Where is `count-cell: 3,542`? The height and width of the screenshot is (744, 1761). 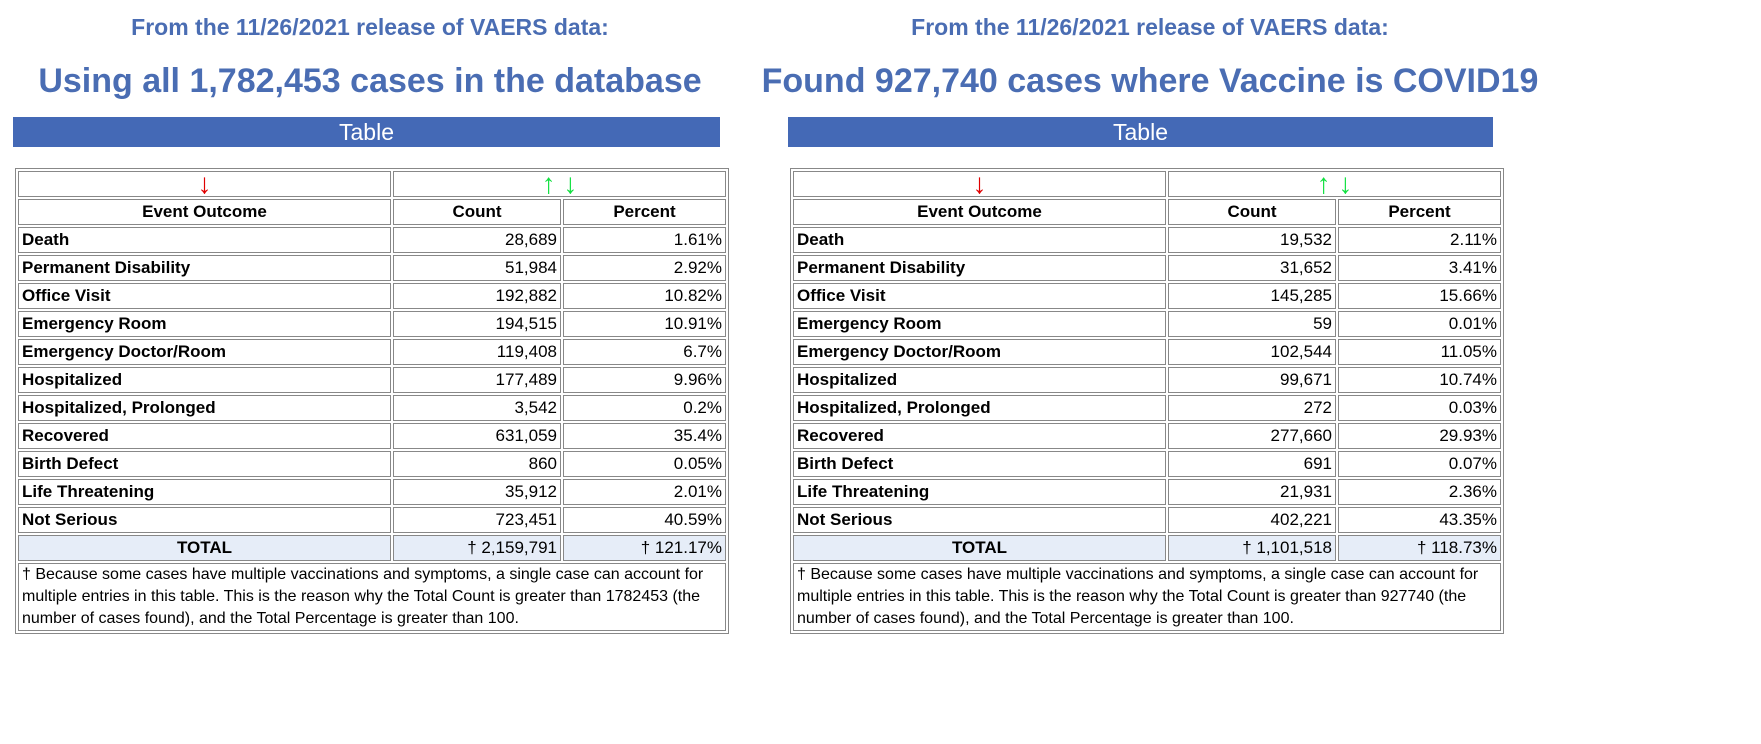 count-cell: 3,542 is located at coordinates (477, 408).